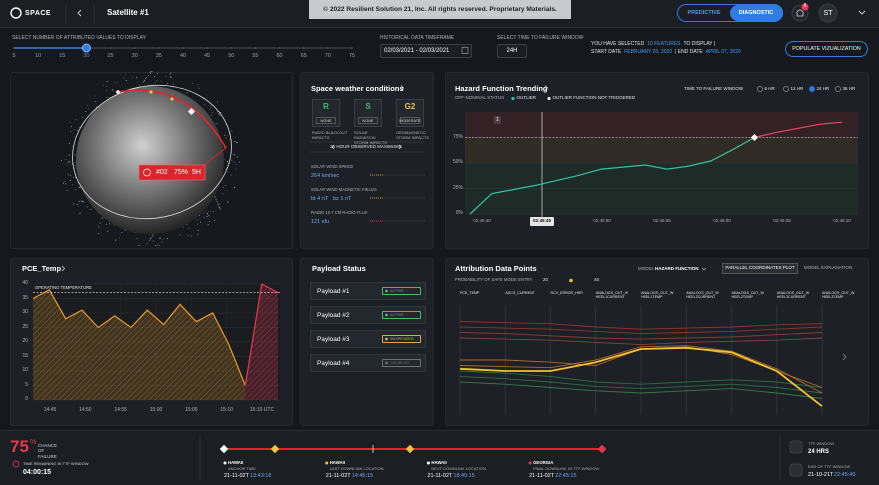  What do you see at coordinates (370, 137) in the screenshot?
I see `scale-desc: SOLAR RADIATION STORM IMPACTS` at bounding box center [370, 137].